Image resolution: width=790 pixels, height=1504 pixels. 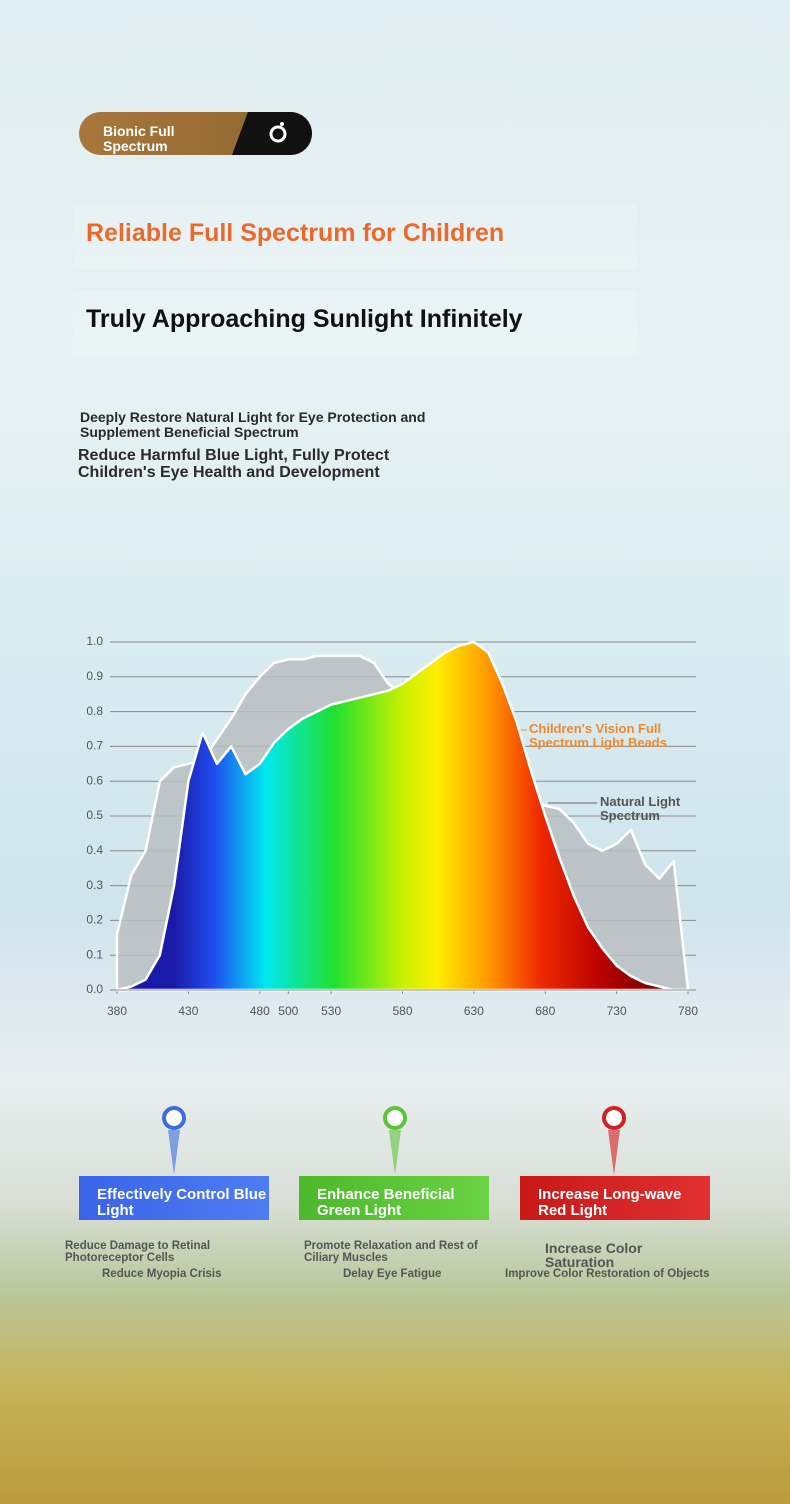 What do you see at coordinates (615, 1198) in the screenshot?
I see `feature-title: Increase Long-wave Red Light` at bounding box center [615, 1198].